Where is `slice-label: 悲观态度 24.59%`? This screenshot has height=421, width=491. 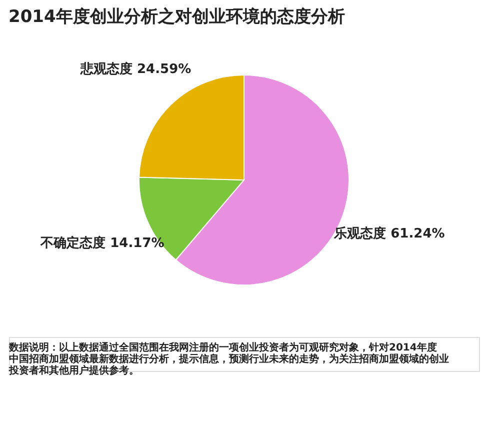
slice-label: 悲观态度 24.59% is located at coordinates (135, 68).